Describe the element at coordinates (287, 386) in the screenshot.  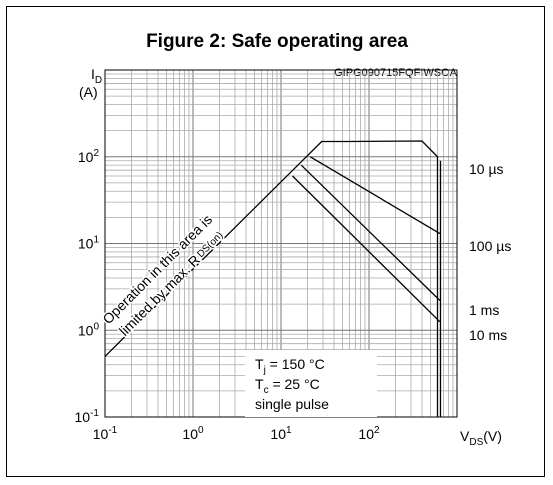
I see `tc-condition: Tc = 25 °C` at that location.